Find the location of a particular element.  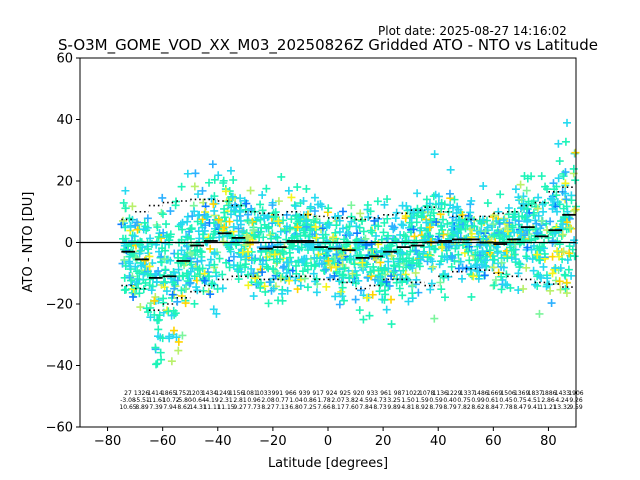

bin-stat-label: 987 is located at coordinates (400, 393).